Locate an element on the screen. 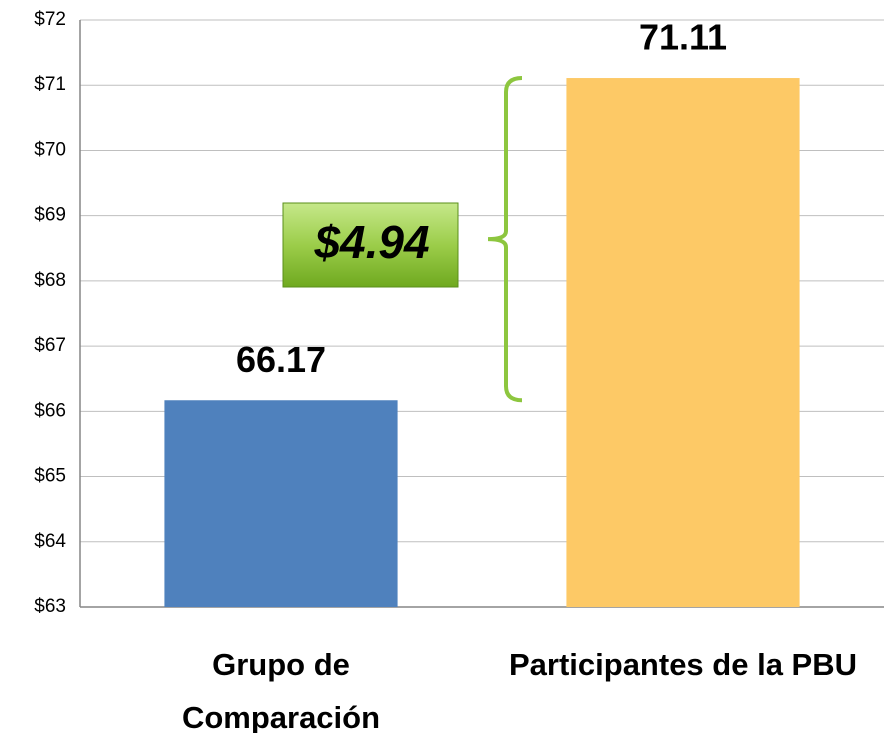  bar is located at coordinates (281, 503).